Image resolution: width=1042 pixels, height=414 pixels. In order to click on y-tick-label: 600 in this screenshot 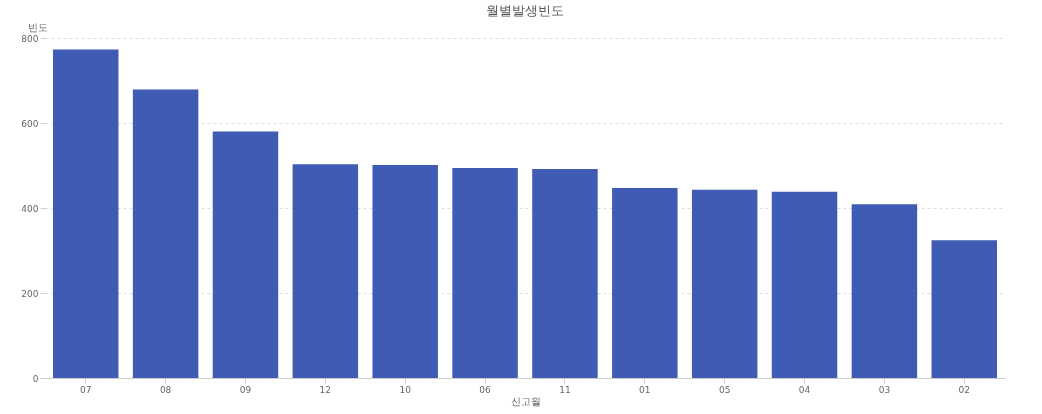, I will do `click(30, 123)`.